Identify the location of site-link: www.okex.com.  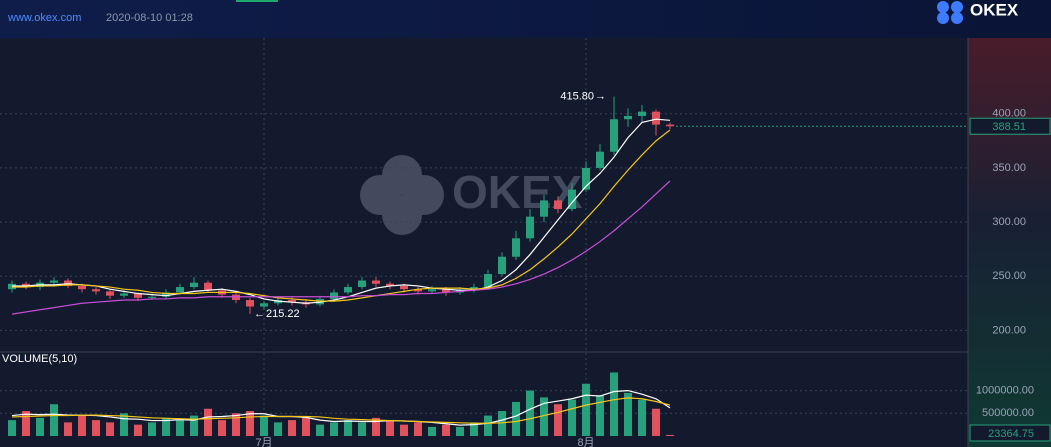
(44, 18).